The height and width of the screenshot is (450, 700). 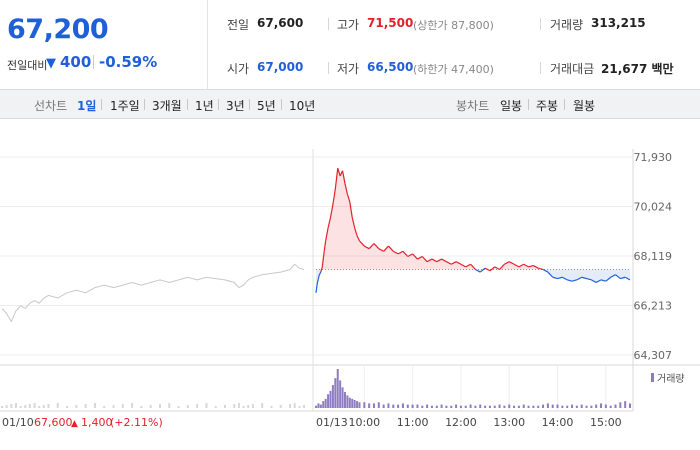 I want to click on tab-daily-candle: 일봉, so click(x=511, y=106).